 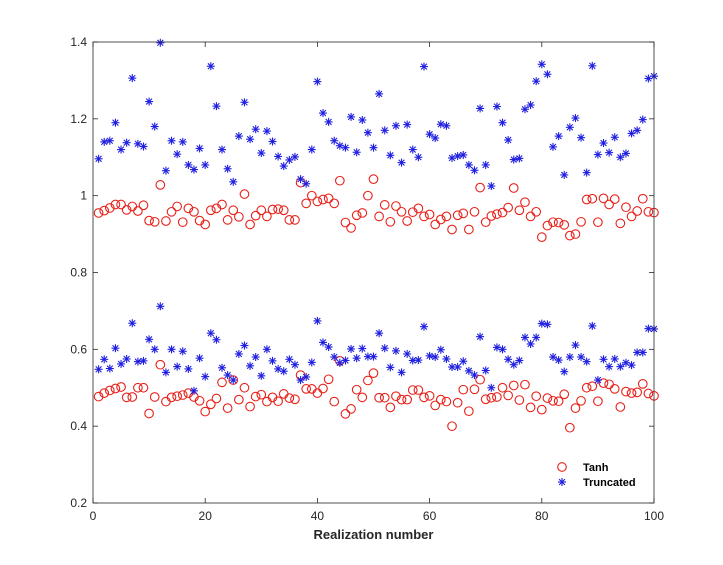 I want to click on y-tick-label: 0.6, so click(x=78, y=349).